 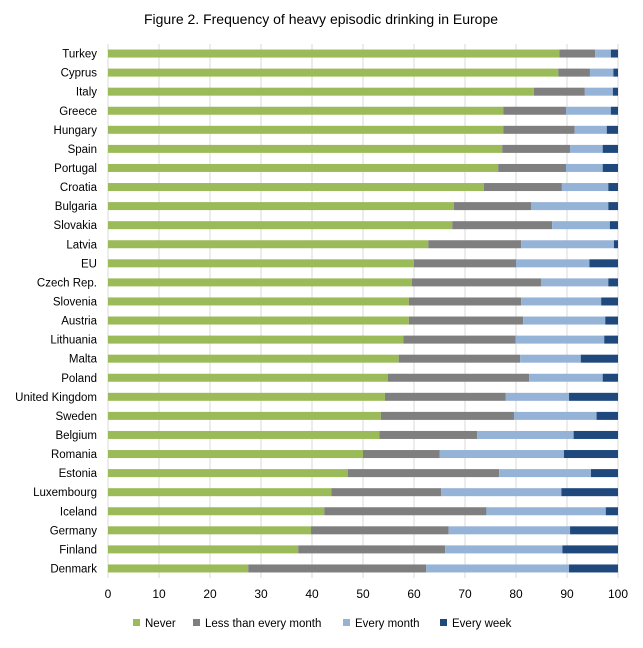 What do you see at coordinates (465, 263) in the screenshot?
I see `bar-eu-less-than-every-month` at bounding box center [465, 263].